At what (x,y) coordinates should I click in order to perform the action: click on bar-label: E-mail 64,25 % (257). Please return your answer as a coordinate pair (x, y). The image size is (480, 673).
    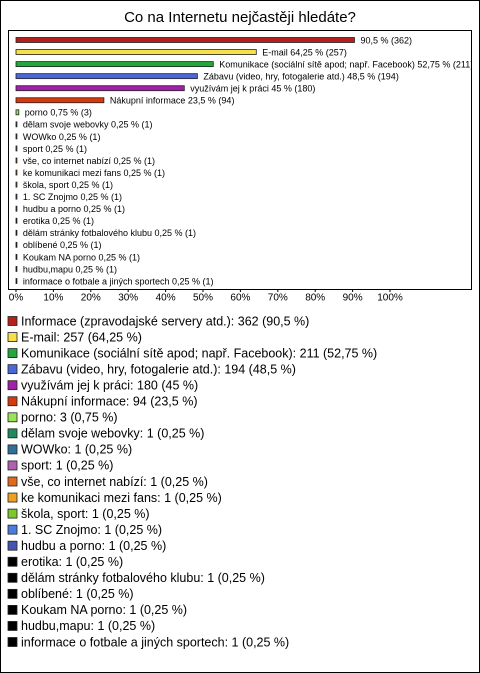
    Looking at the image, I should click on (304, 52).